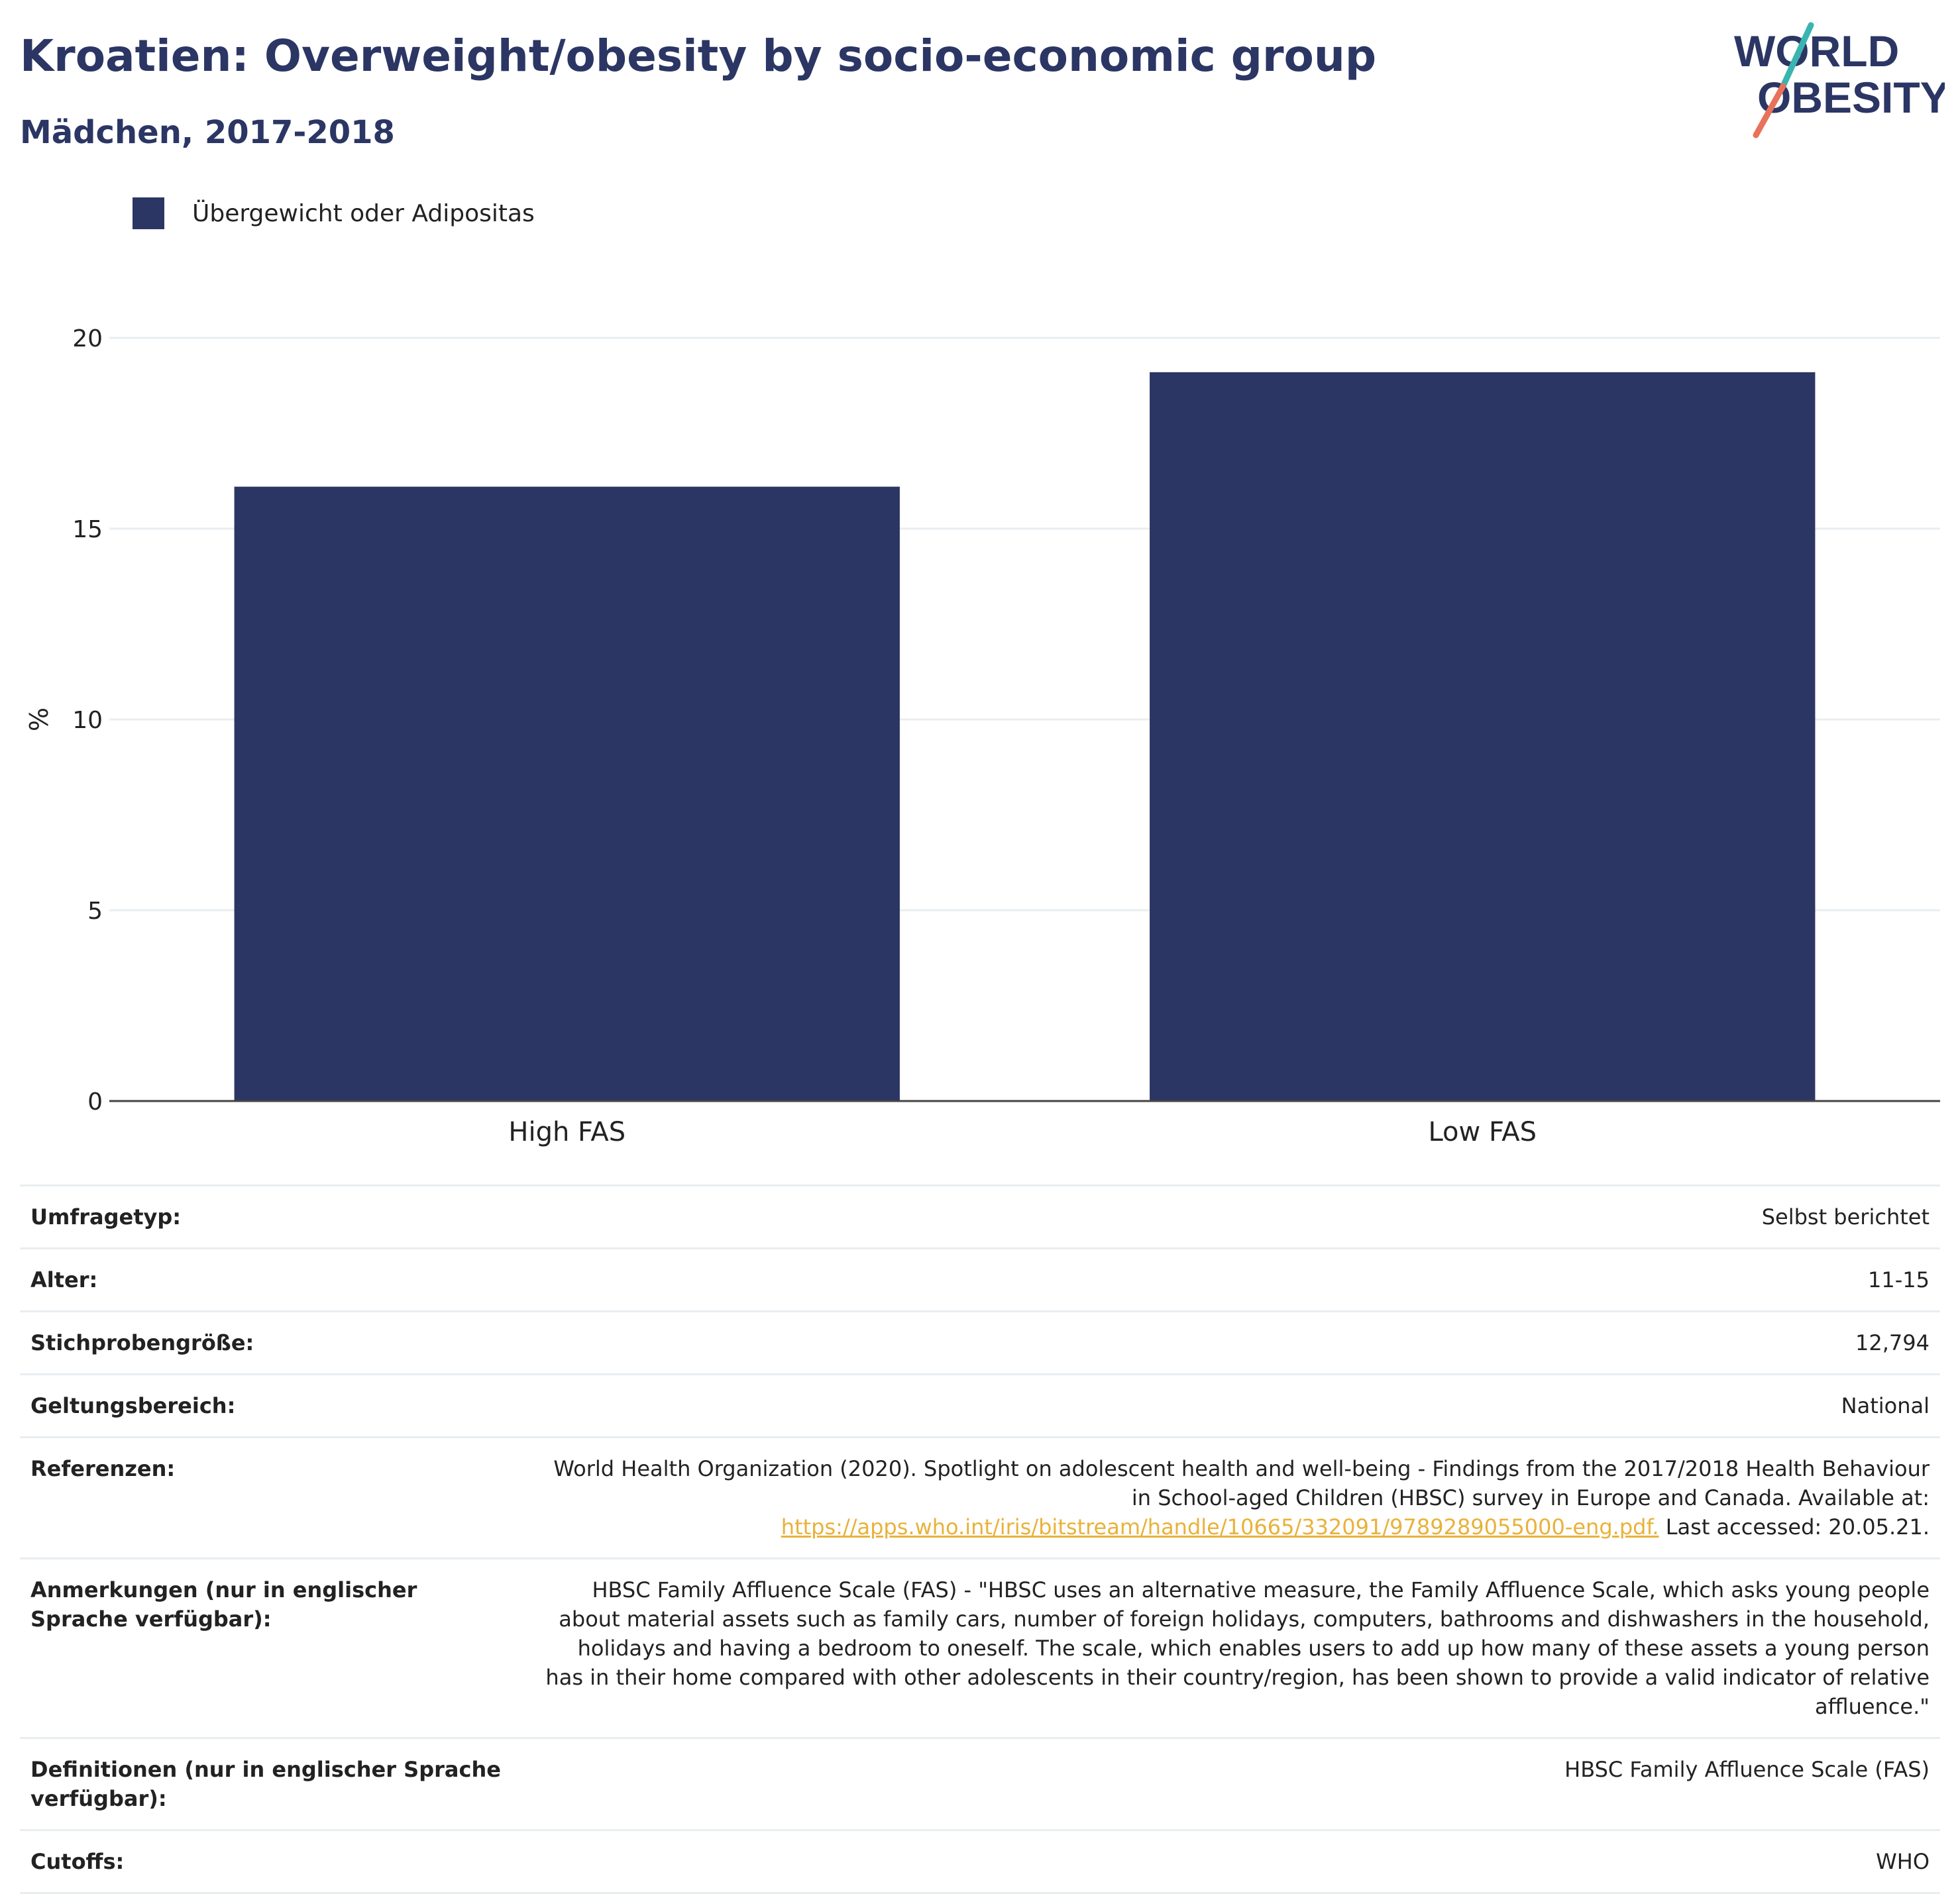  Describe the element at coordinates (567, 1132) in the screenshot. I see `x-tick-label: High FAS` at that location.